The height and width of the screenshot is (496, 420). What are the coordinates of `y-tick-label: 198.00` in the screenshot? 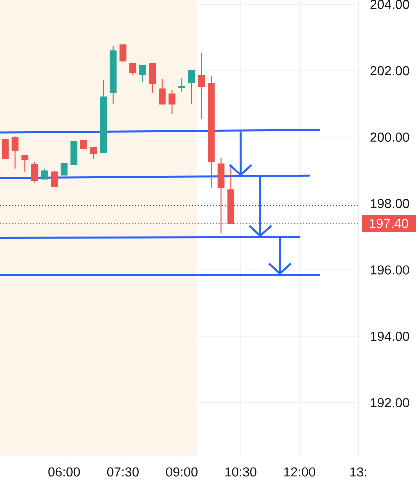 It's located at (390, 203).